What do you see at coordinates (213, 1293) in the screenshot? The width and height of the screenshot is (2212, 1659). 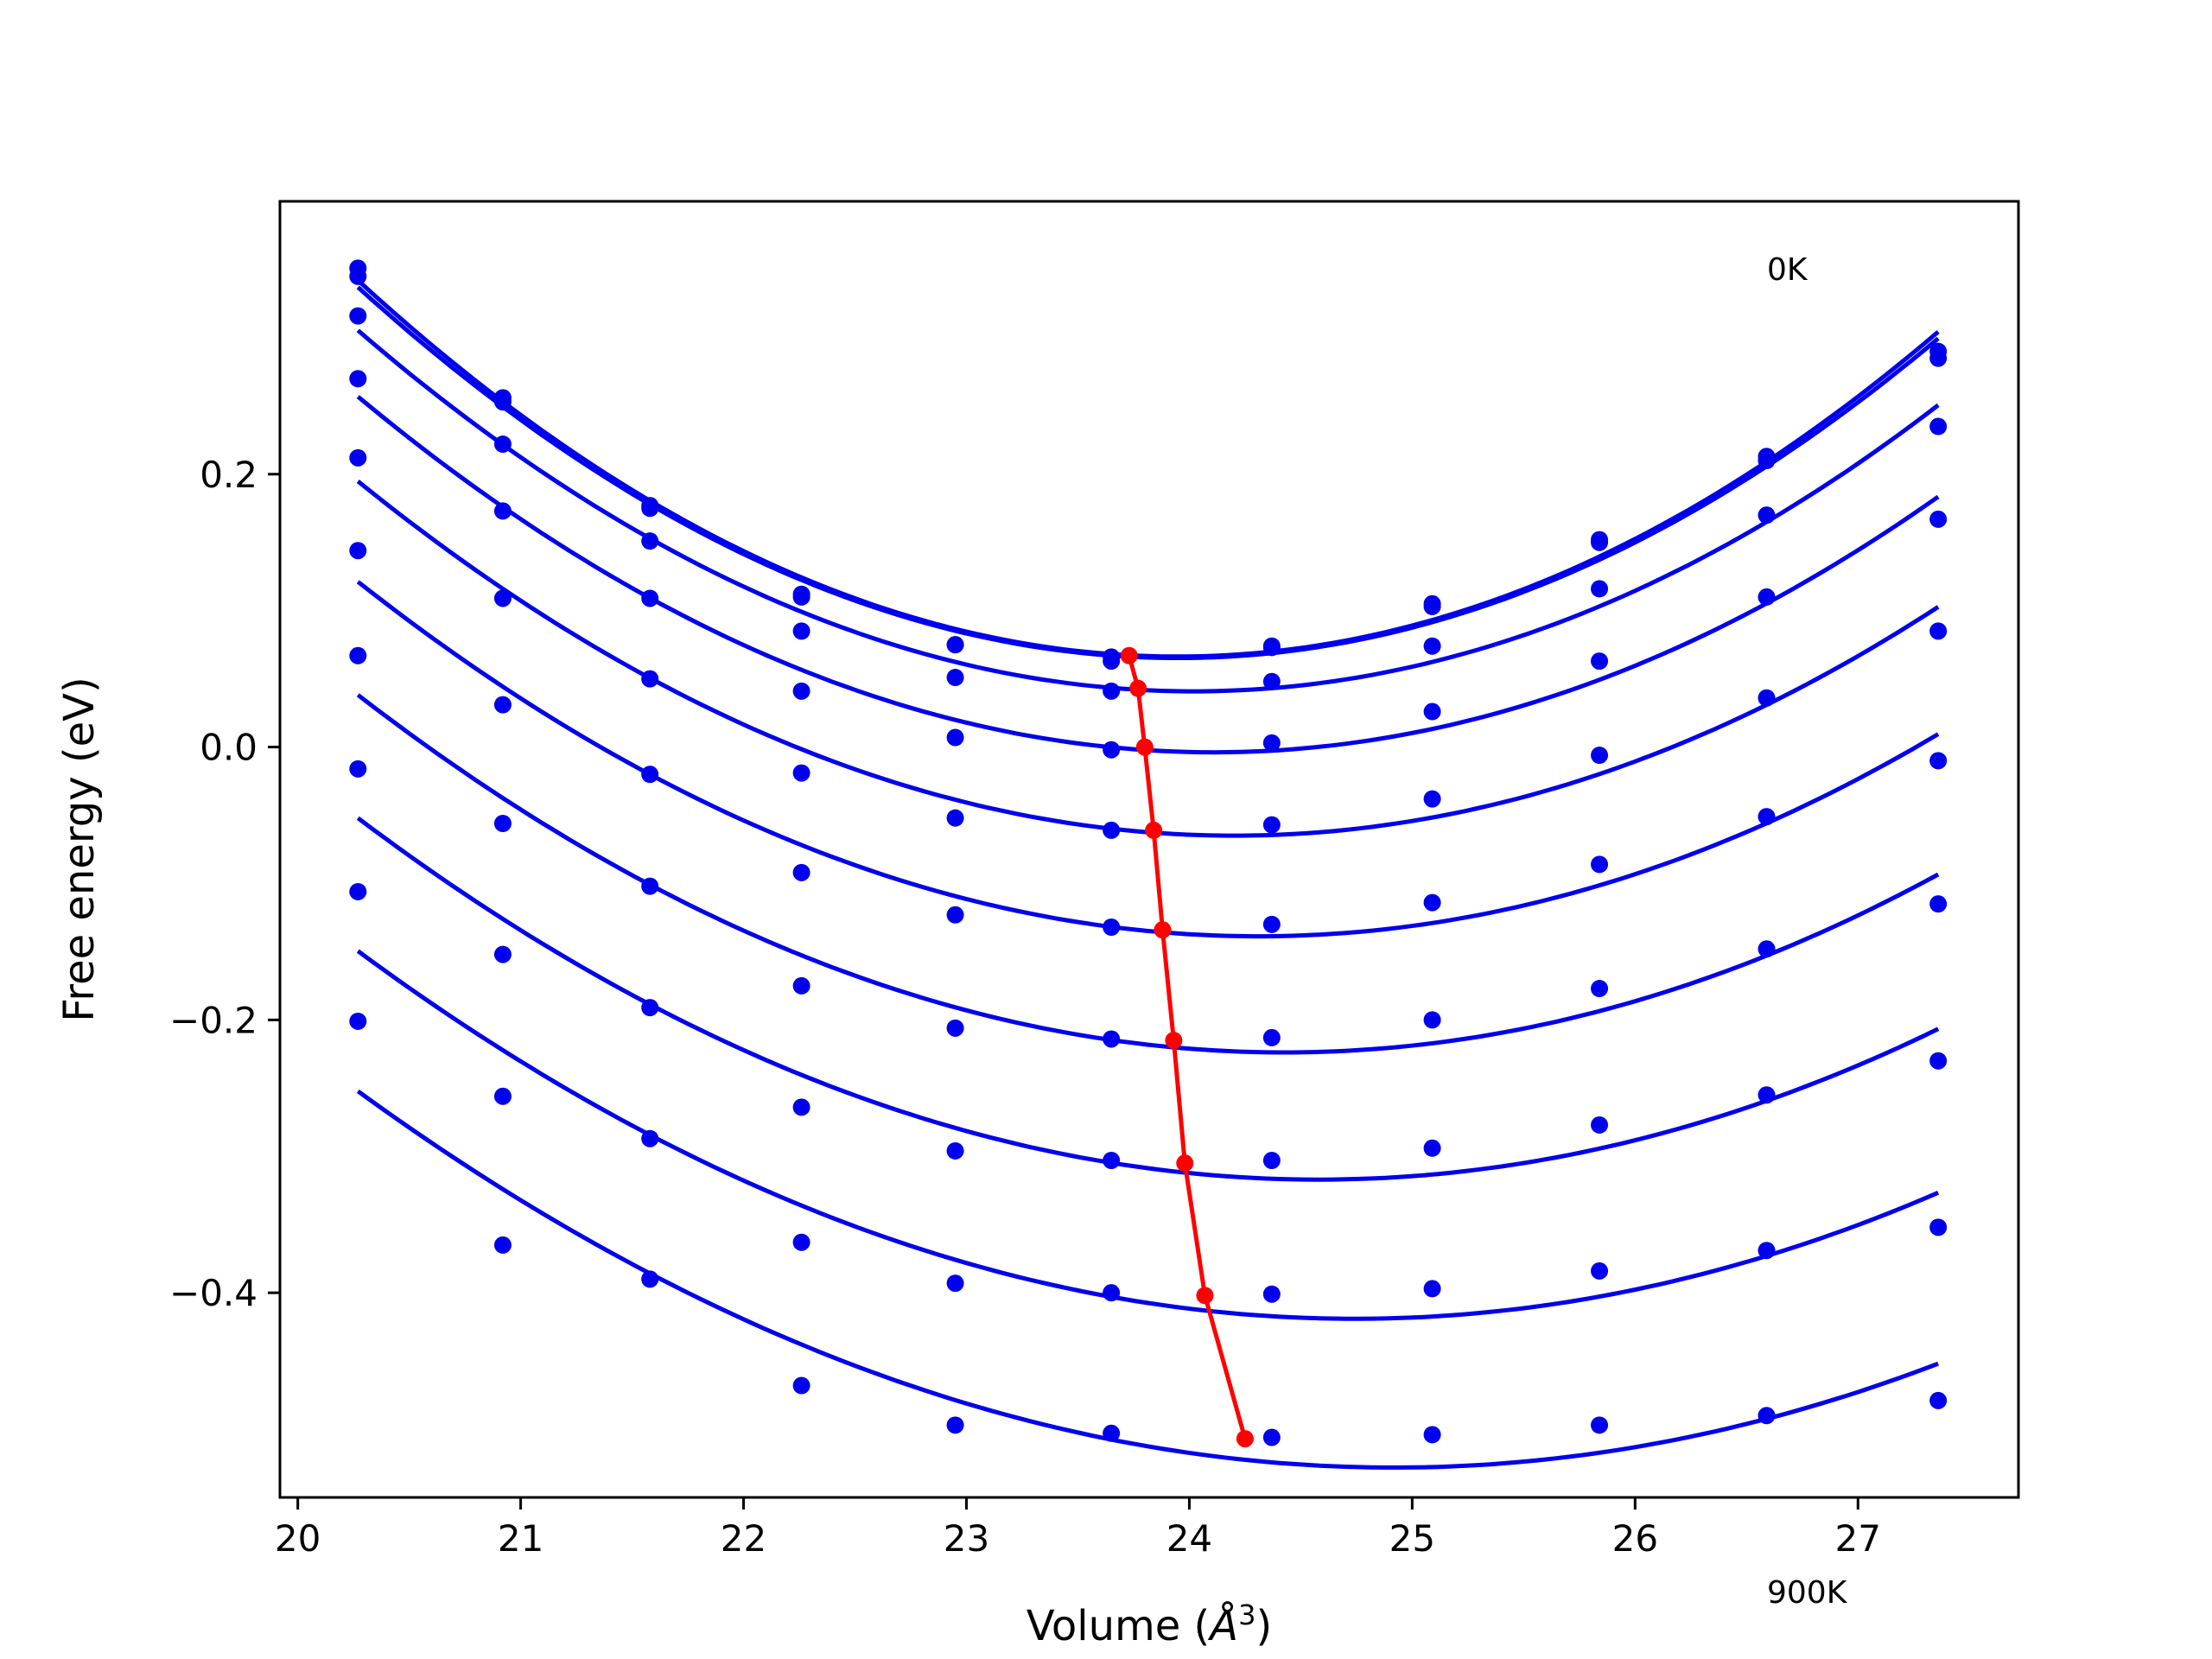 I see `y-tick-label: −0.4` at bounding box center [213, 1293].